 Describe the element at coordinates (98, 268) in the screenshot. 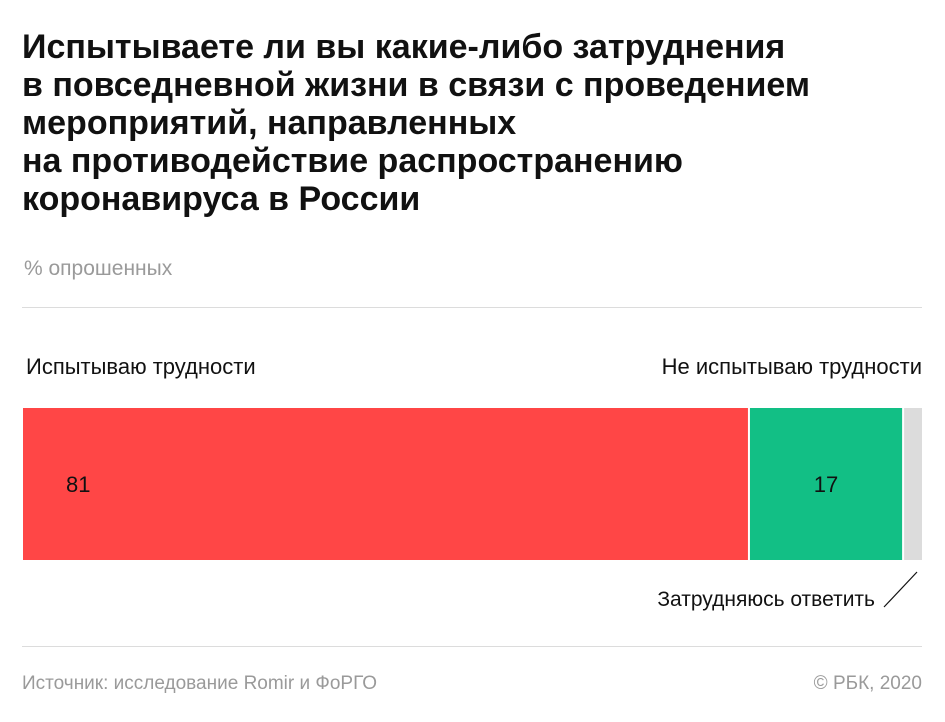

I see `chart-subtitle: % опрошенных` at that location.